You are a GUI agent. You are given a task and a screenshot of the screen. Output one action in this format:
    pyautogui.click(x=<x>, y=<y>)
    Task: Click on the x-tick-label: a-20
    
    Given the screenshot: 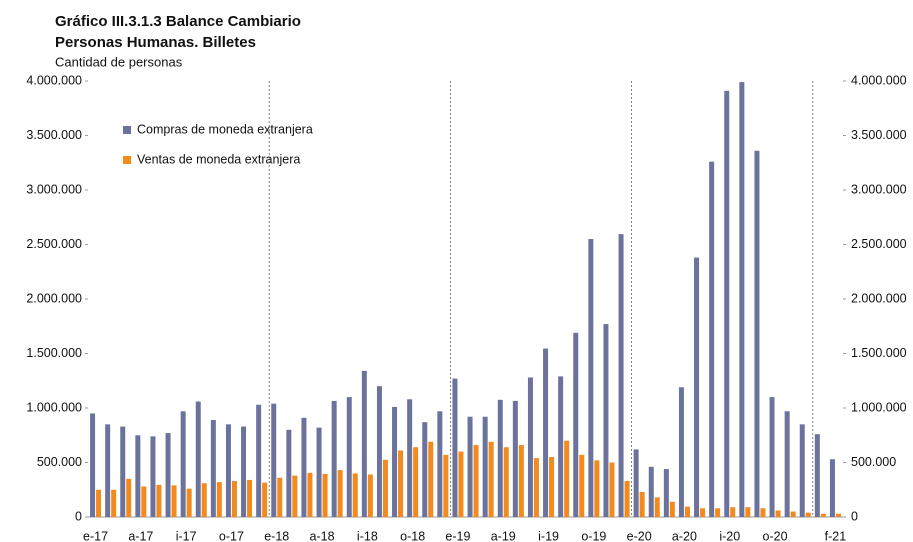 What is the action you would take?
    pyautogui.click(x=684, y=535)
    